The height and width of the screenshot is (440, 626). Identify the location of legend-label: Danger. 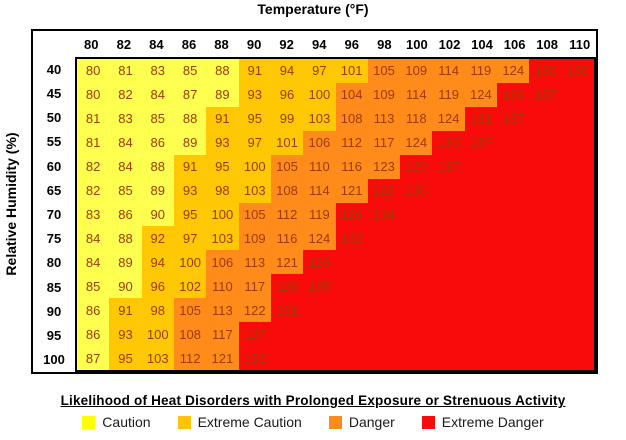
(371, 422).